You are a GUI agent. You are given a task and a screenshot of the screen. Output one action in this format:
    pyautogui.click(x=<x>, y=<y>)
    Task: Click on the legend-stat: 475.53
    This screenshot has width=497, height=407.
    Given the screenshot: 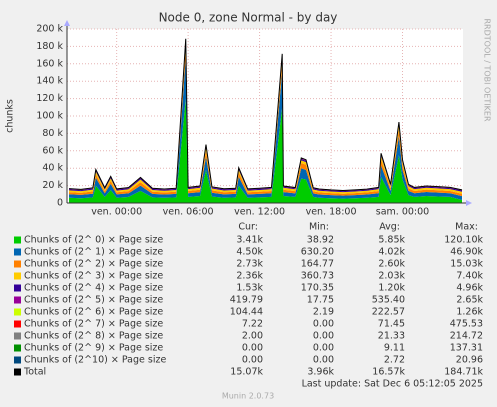 What is the action you would take?
    pyautogui.click(x=466, y=324)
    